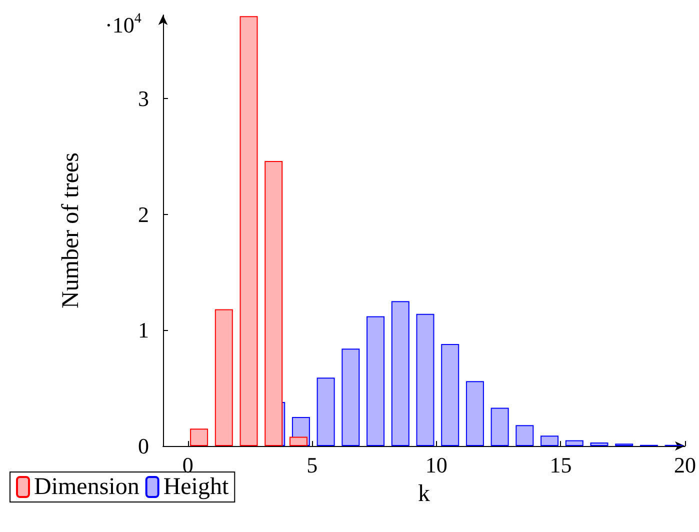  What do you see at coordinates (143, 98) in the screenshot?
I see `y-tick-label: 3` at bounding box center [143, 98].